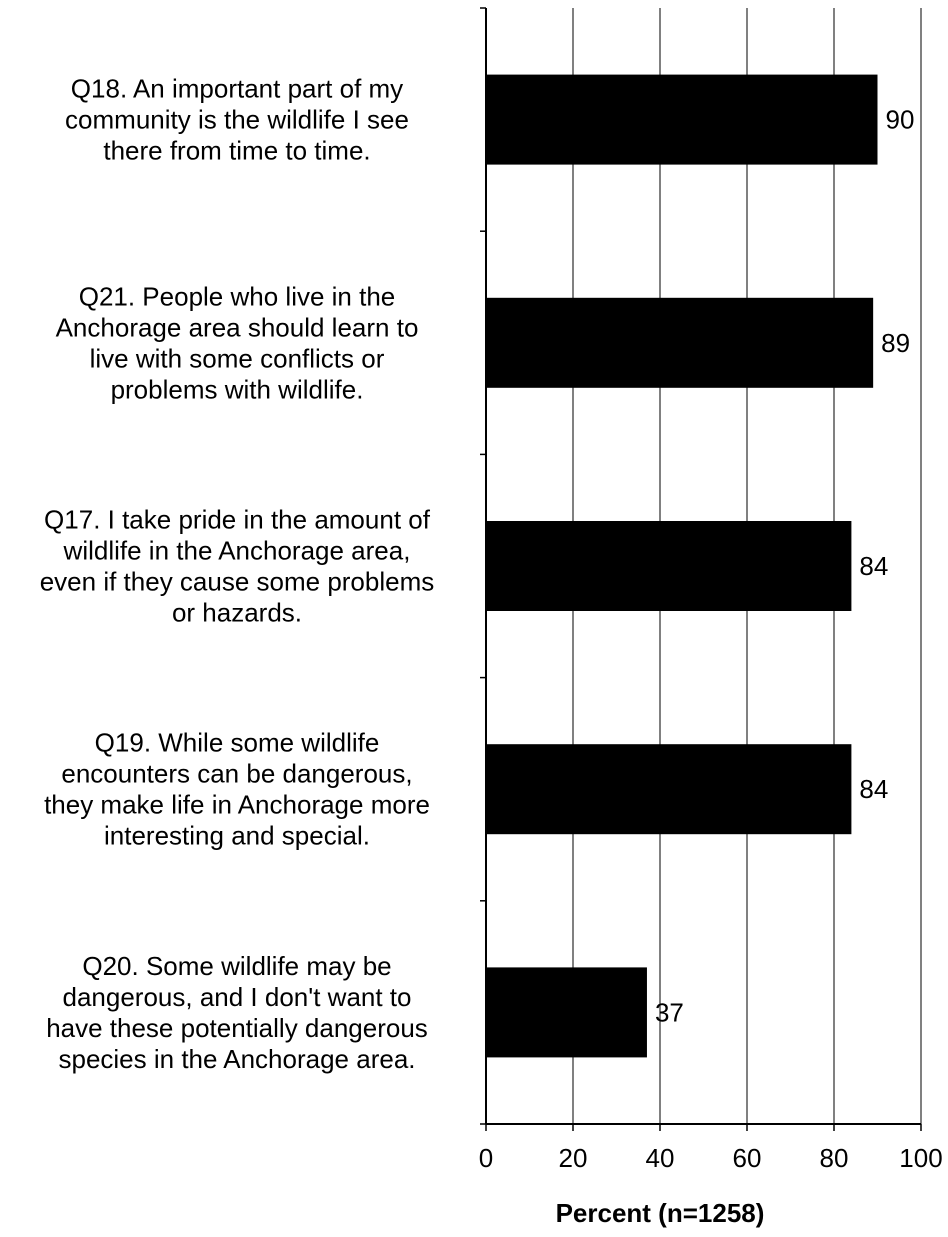 The width and height of the screenshot is (948, 1237). What do you see at coordinates (237, 358) in the screenshot?
I see `category-label-line: live with some conflicts or` at bounding box center [237, 358].